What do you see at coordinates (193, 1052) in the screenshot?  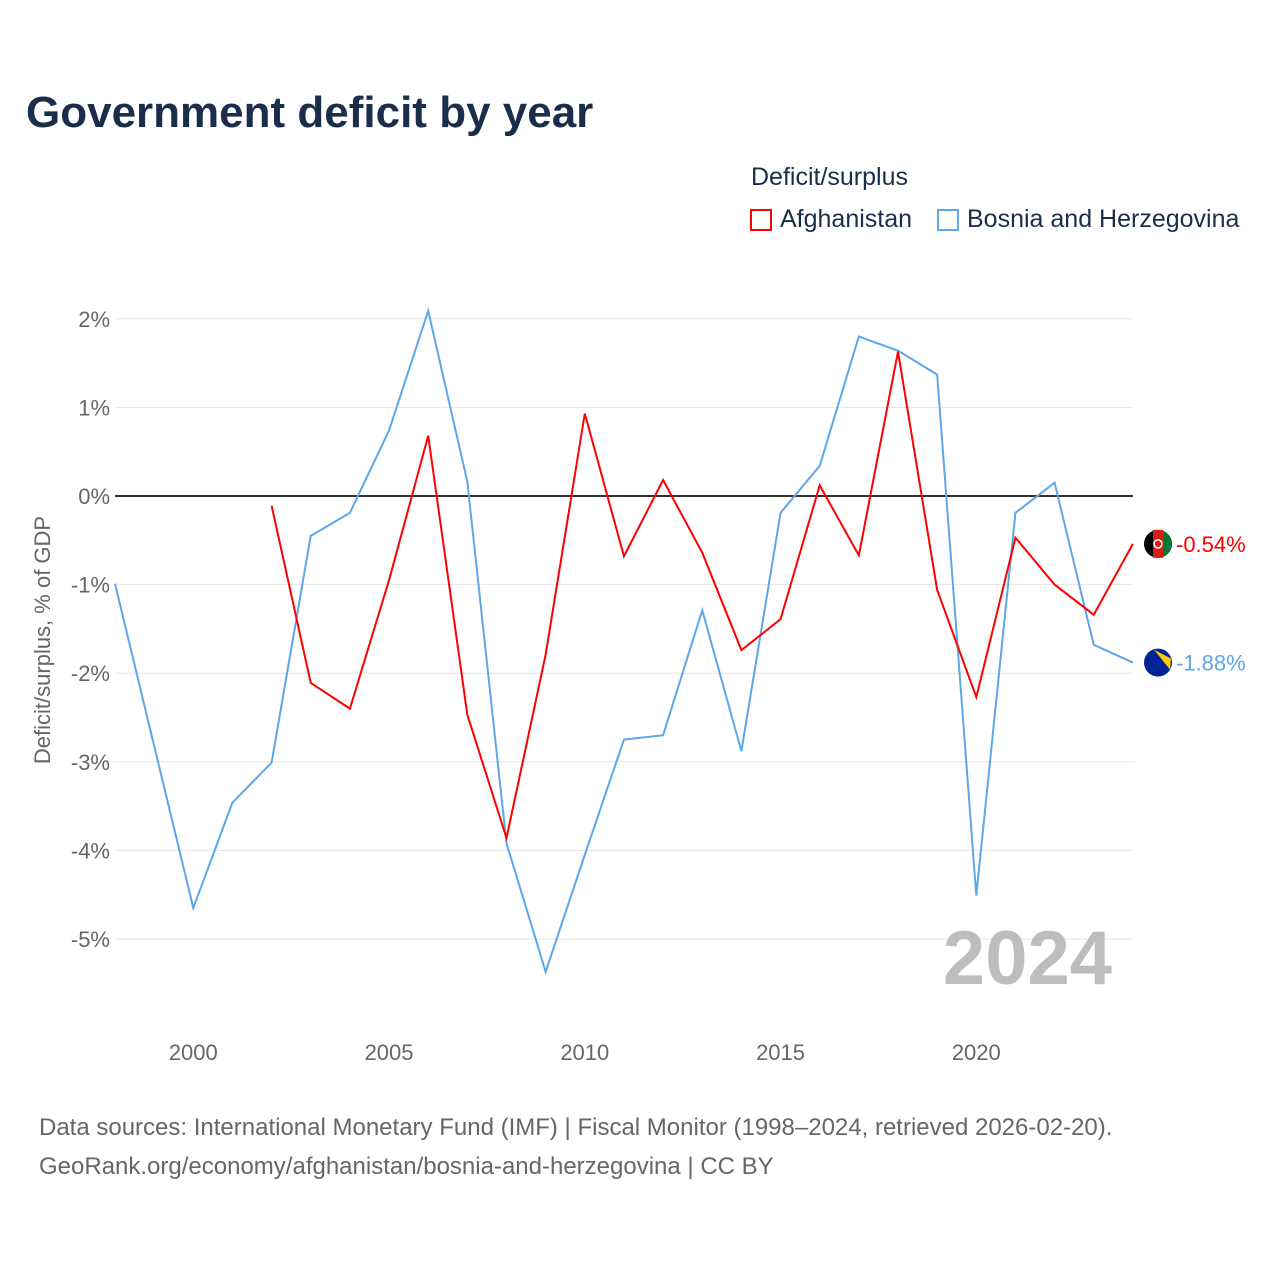 I see `x-tick-label: 2000` at bounding box center [193, 1052].